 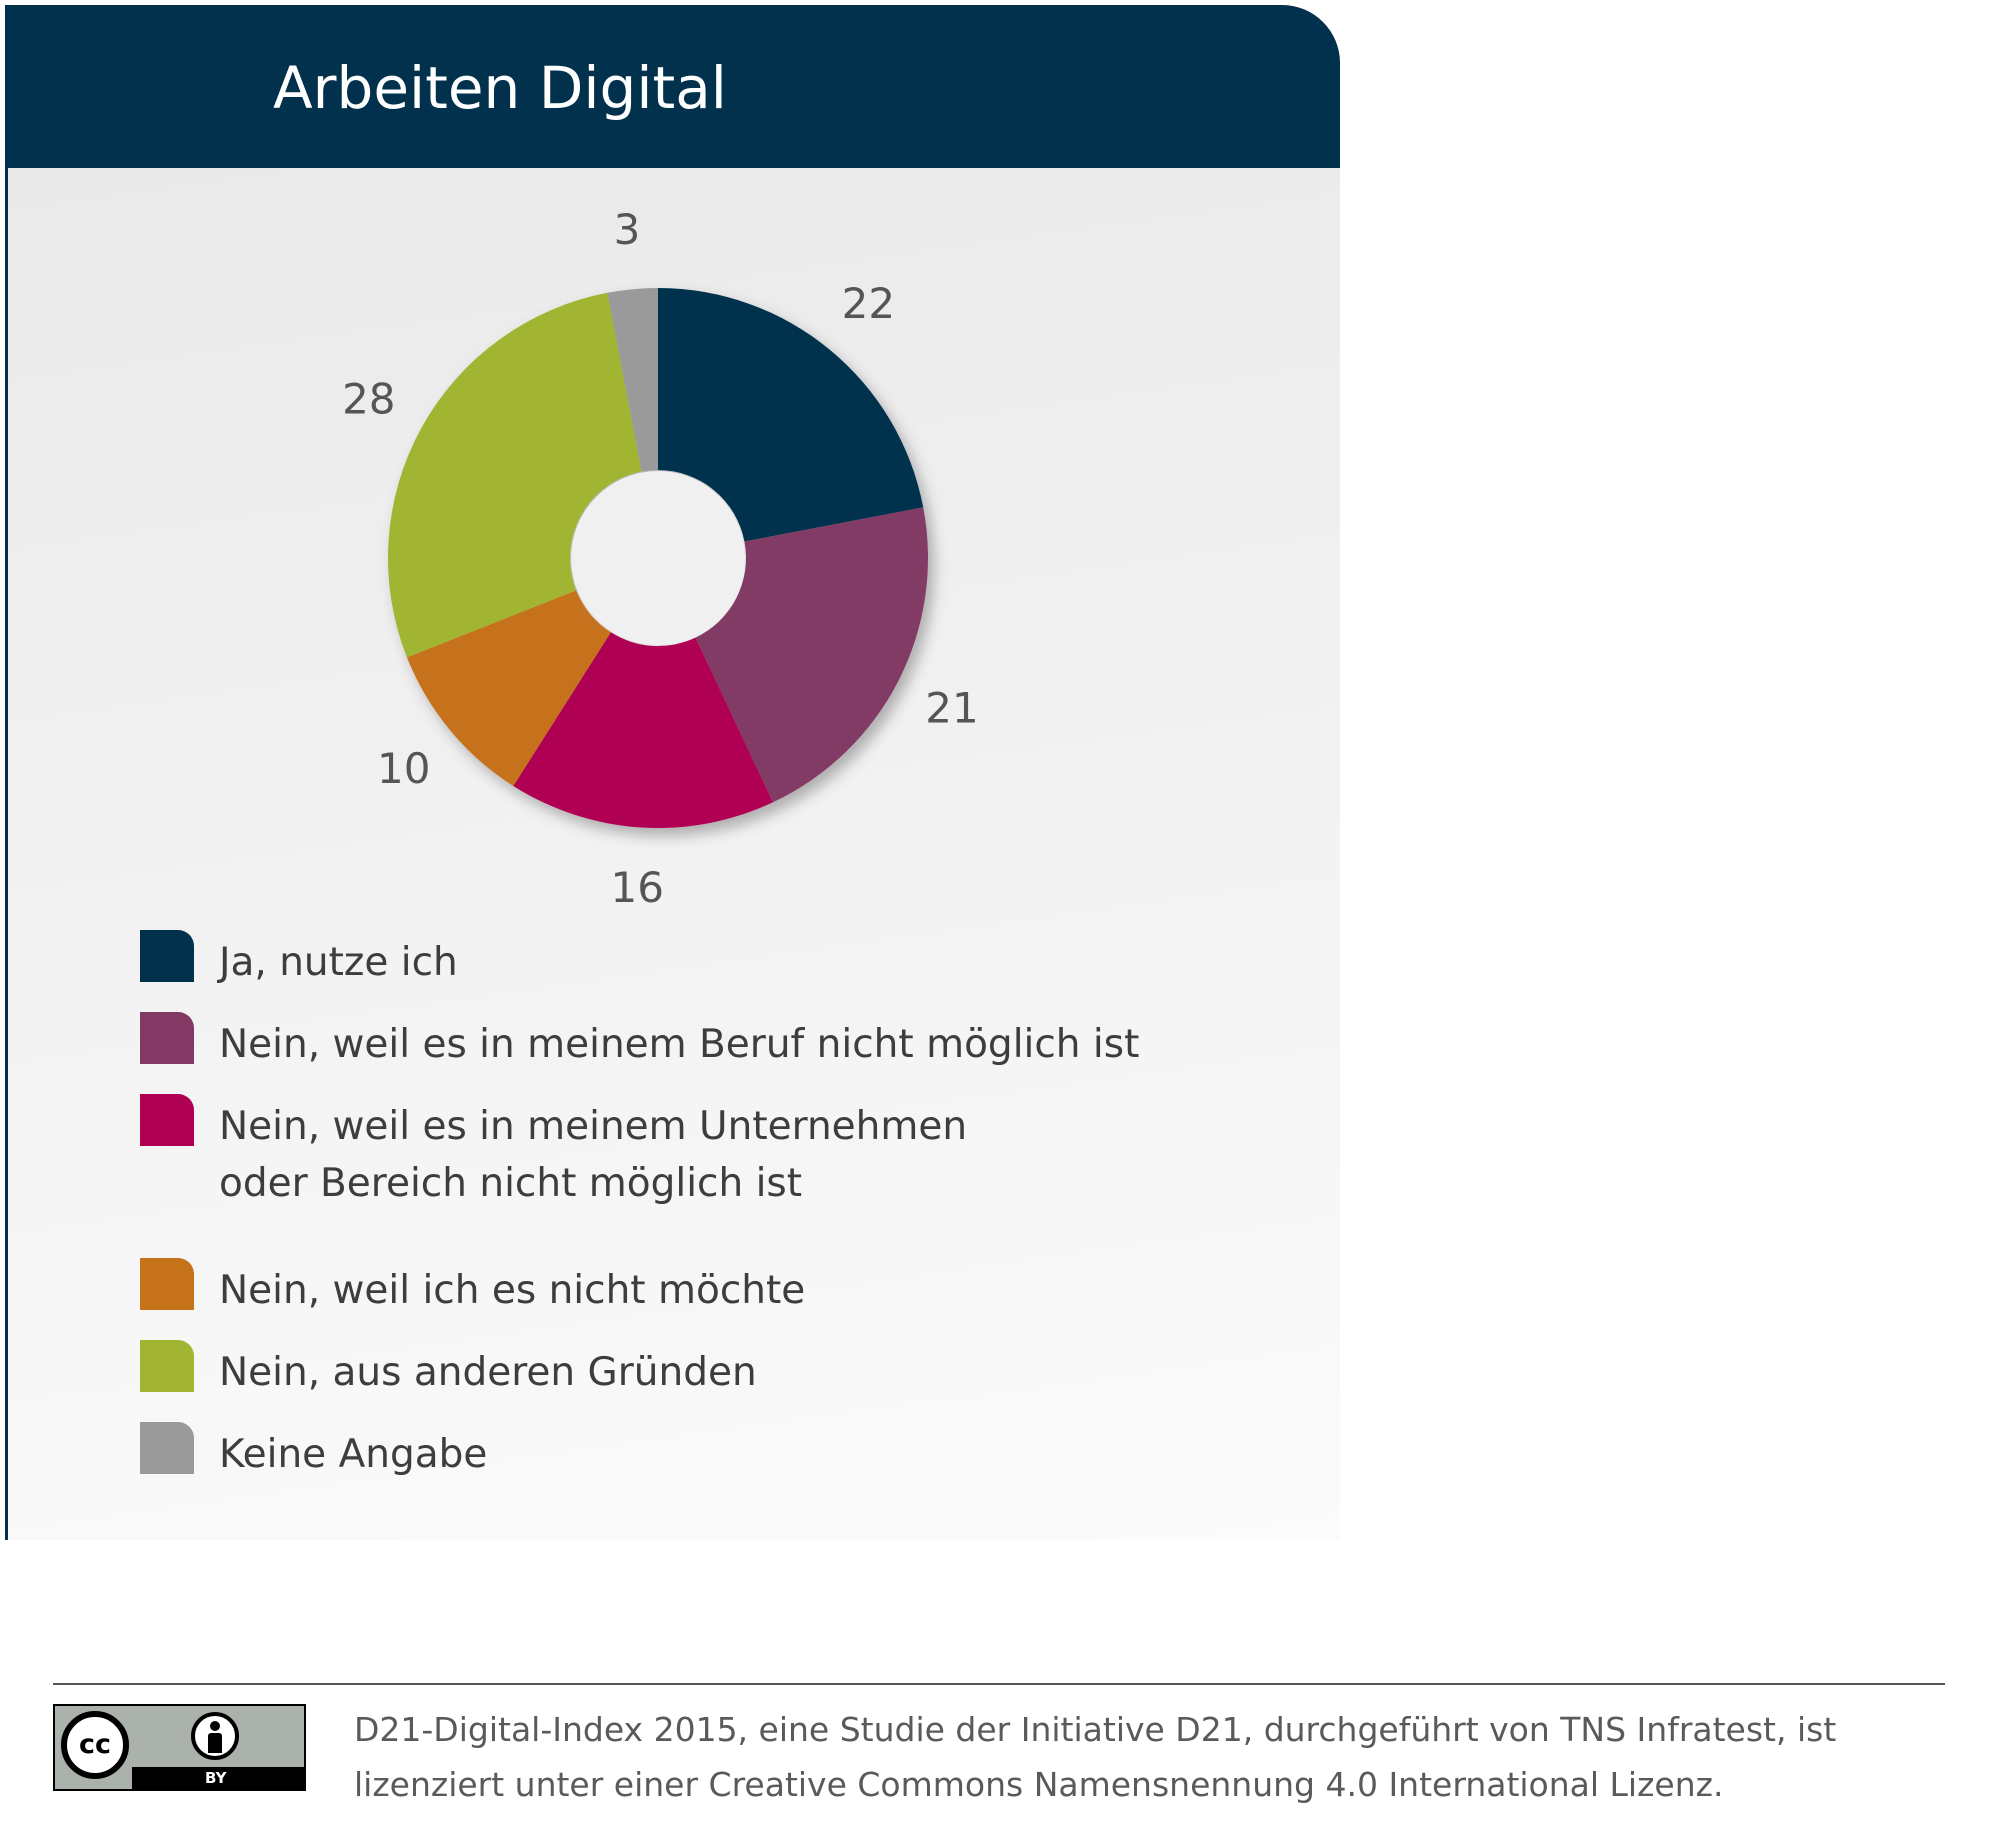 What do you see at coordinates (512, 1290) in the screenshot?
I see `legend-label: Nein, weil ich es nicht möchte` at bounding box center [512, 1290].